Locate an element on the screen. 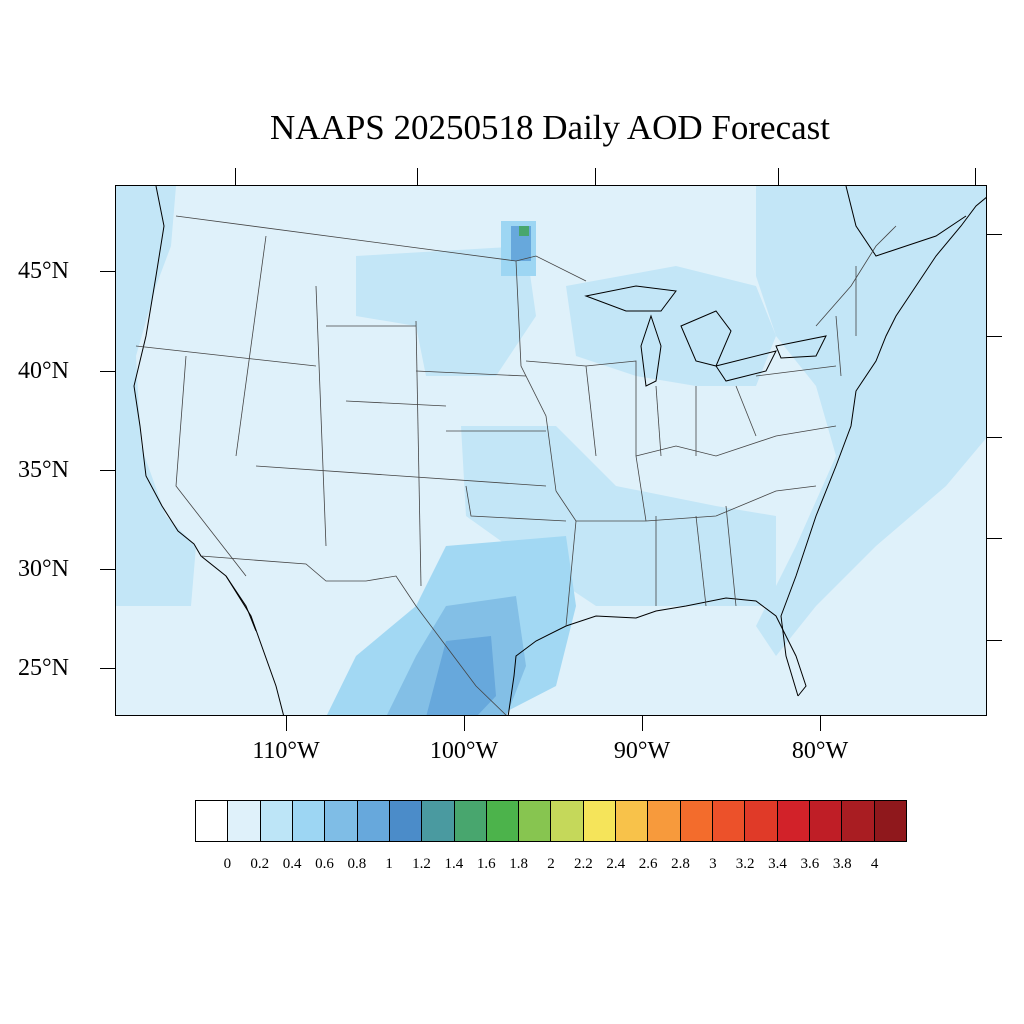  colorbar-label: 0 is located at coordinates (227, 864).